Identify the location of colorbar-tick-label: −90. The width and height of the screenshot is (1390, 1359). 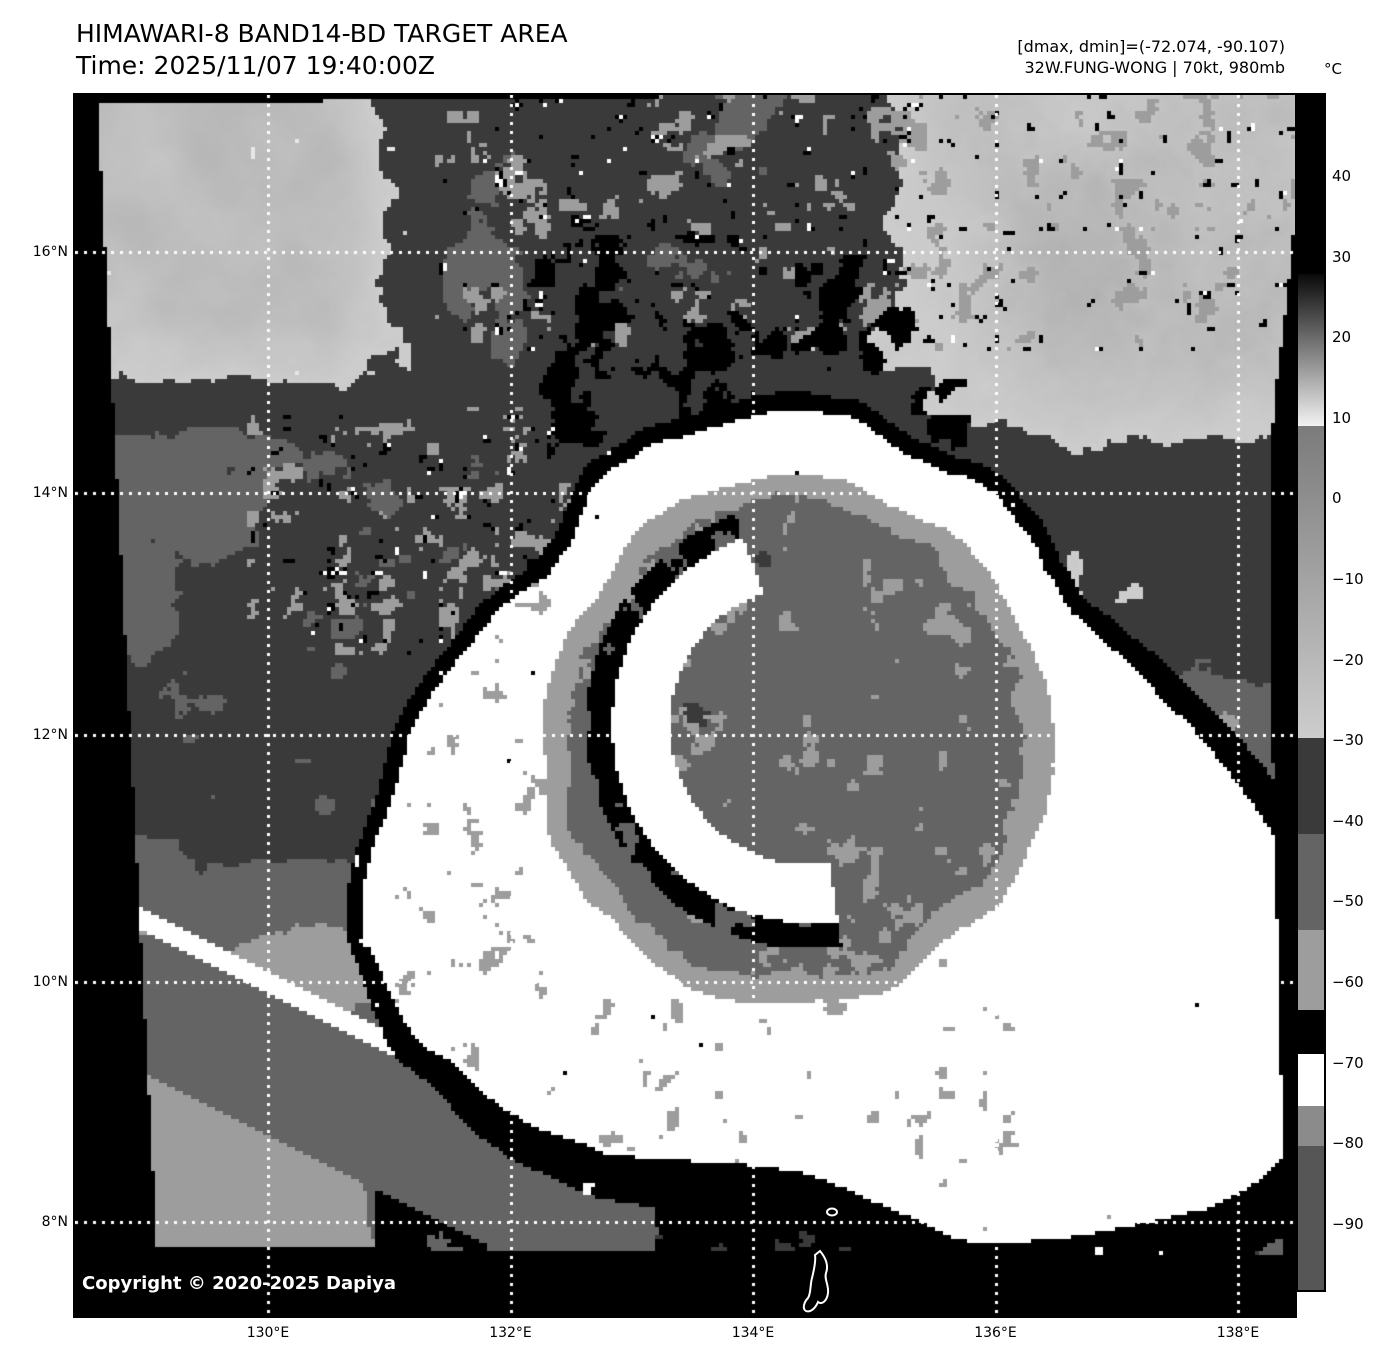
(1348, 1223).